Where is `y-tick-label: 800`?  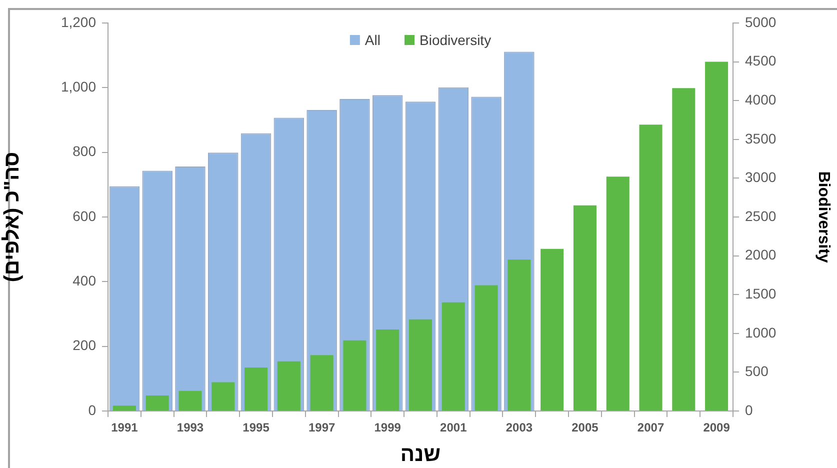
y-tick-label: 800 is located at coordinates (84, 151).